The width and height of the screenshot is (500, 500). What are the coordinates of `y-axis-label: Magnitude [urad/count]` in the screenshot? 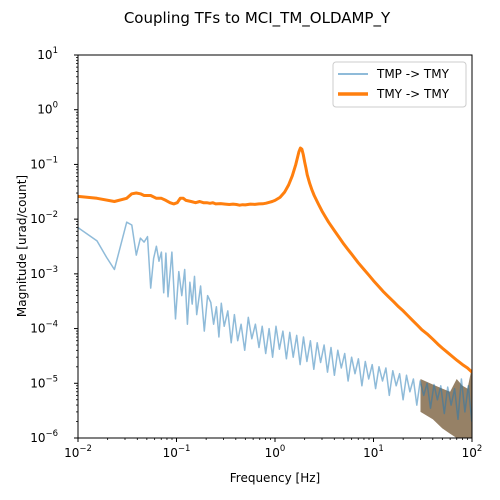 It's located at (22, 246).